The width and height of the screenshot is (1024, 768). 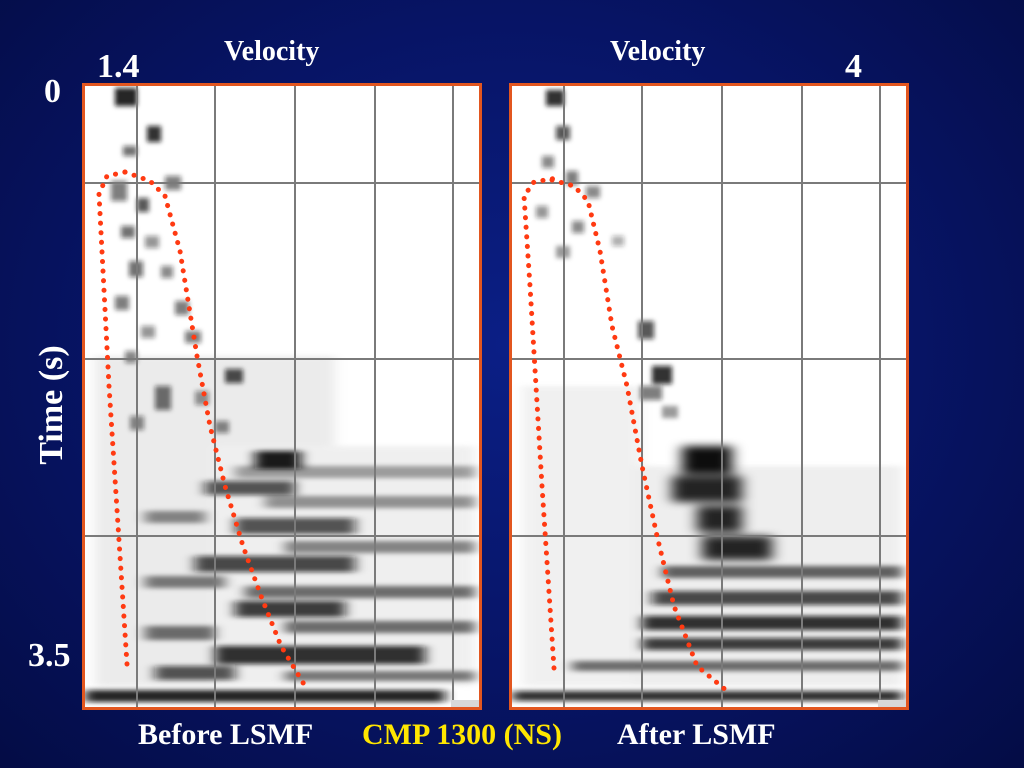 I want to click on velocity-max-label: 4, so click(x=853, y=66).